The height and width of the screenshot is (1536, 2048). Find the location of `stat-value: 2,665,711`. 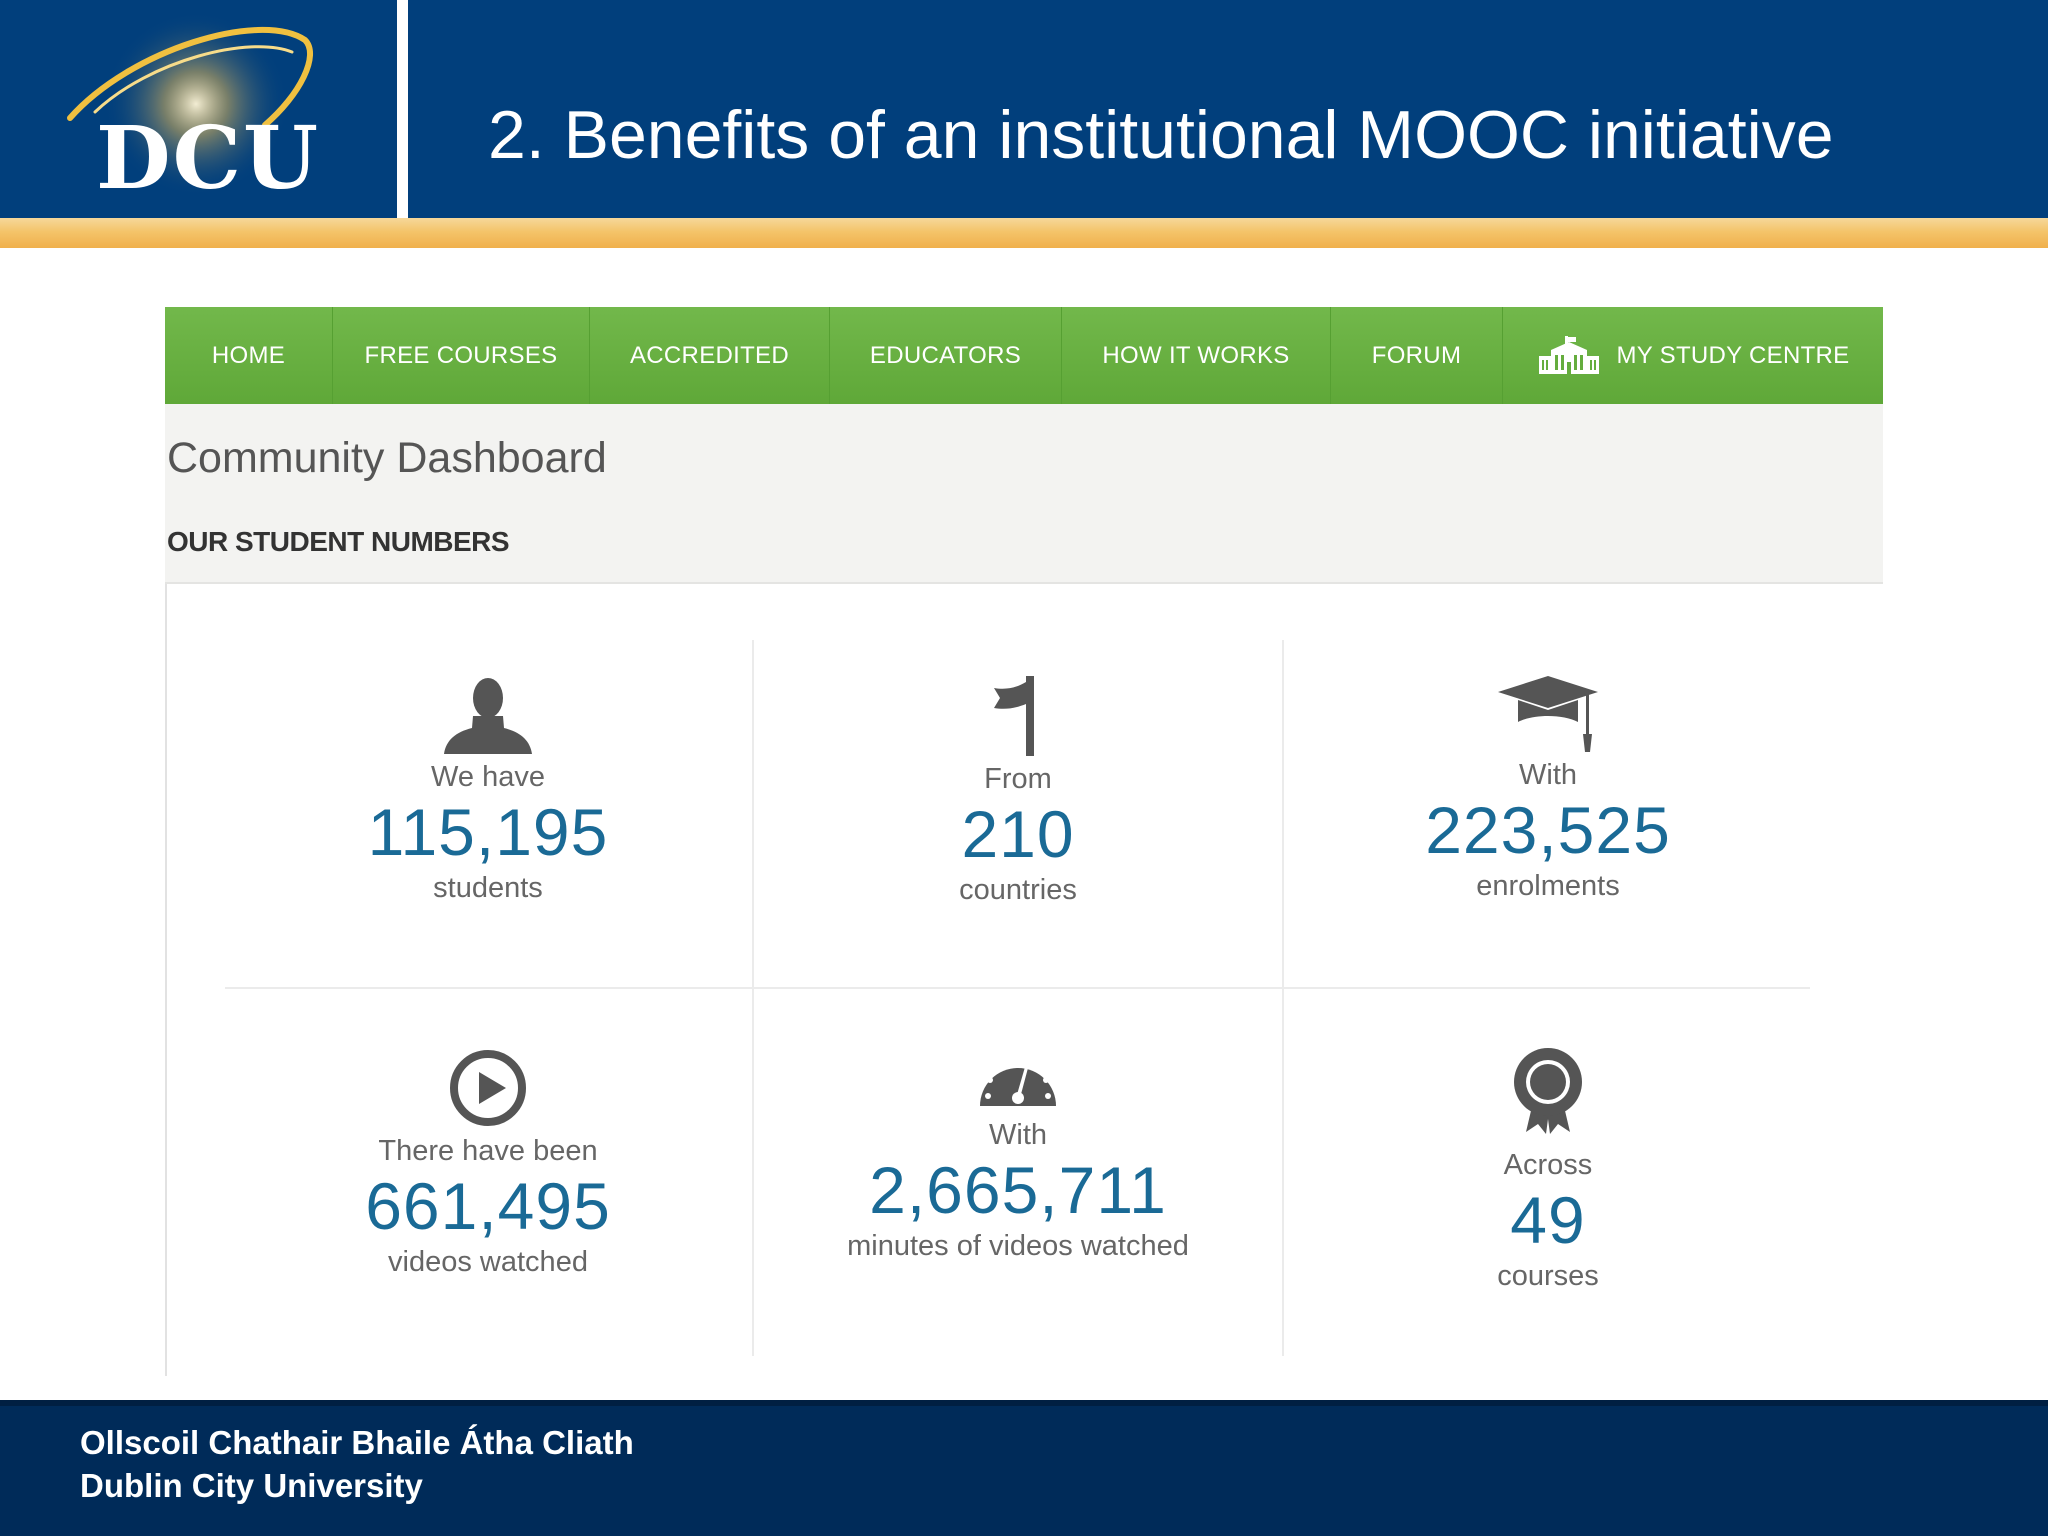

stat-value: 2,665,711 is located at coordinates (1018, 1190).